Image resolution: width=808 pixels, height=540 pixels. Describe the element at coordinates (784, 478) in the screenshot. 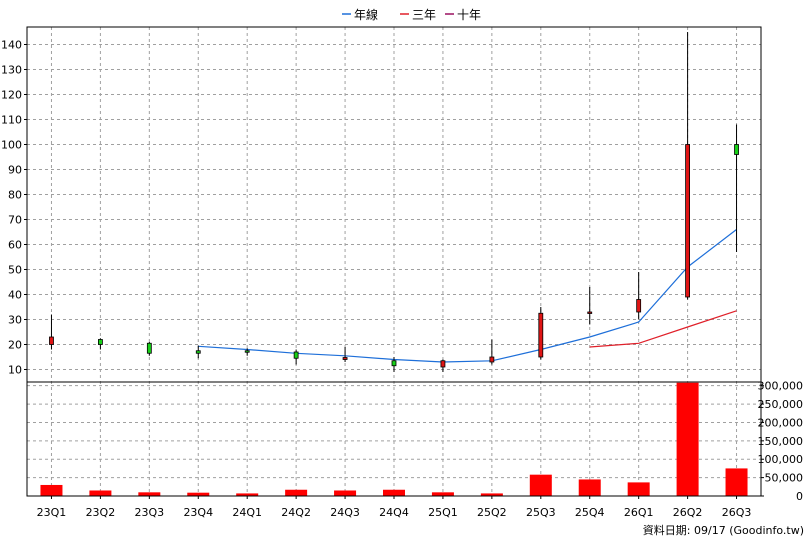

I see `volume-tick-label: 50,000` at that location.